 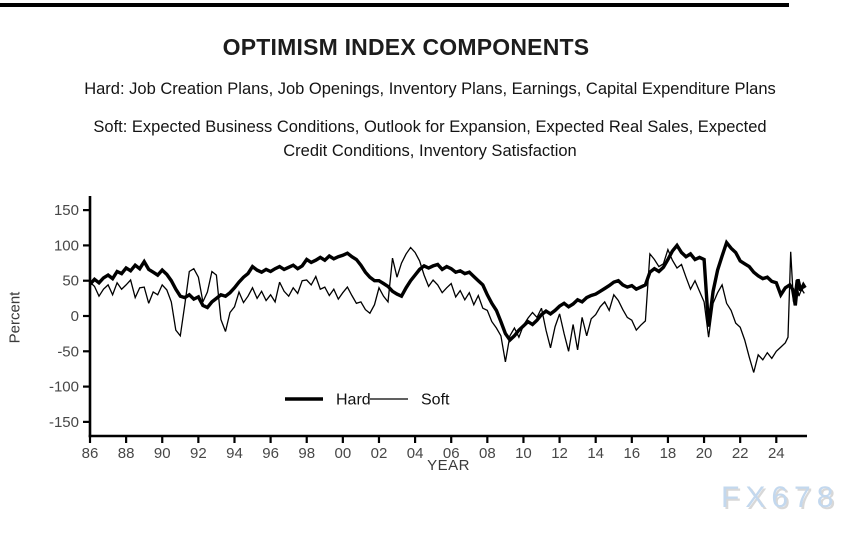 I want to click on top-border-rule, so click(x=394, y=5).